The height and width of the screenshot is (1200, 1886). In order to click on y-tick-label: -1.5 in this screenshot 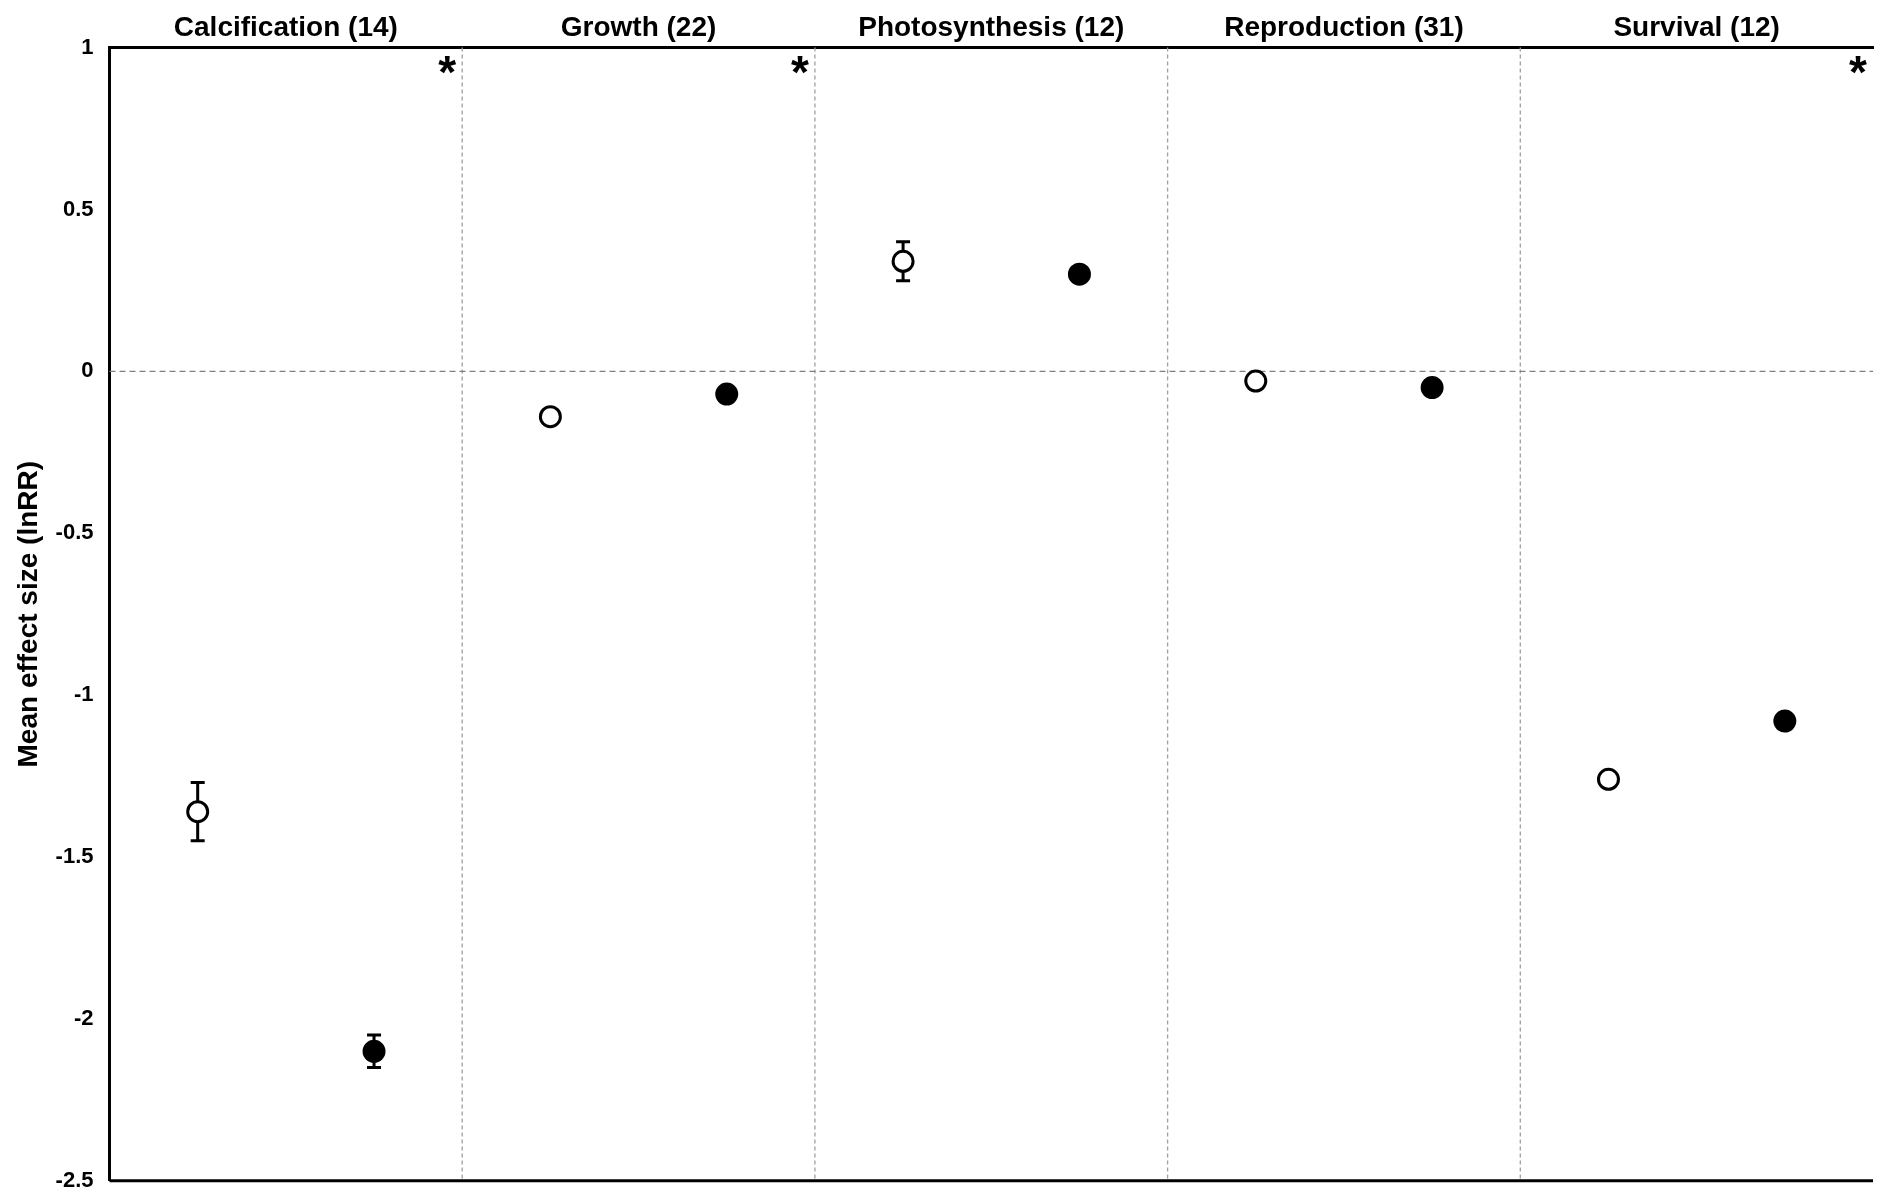, I will do `click(74, 856)`.